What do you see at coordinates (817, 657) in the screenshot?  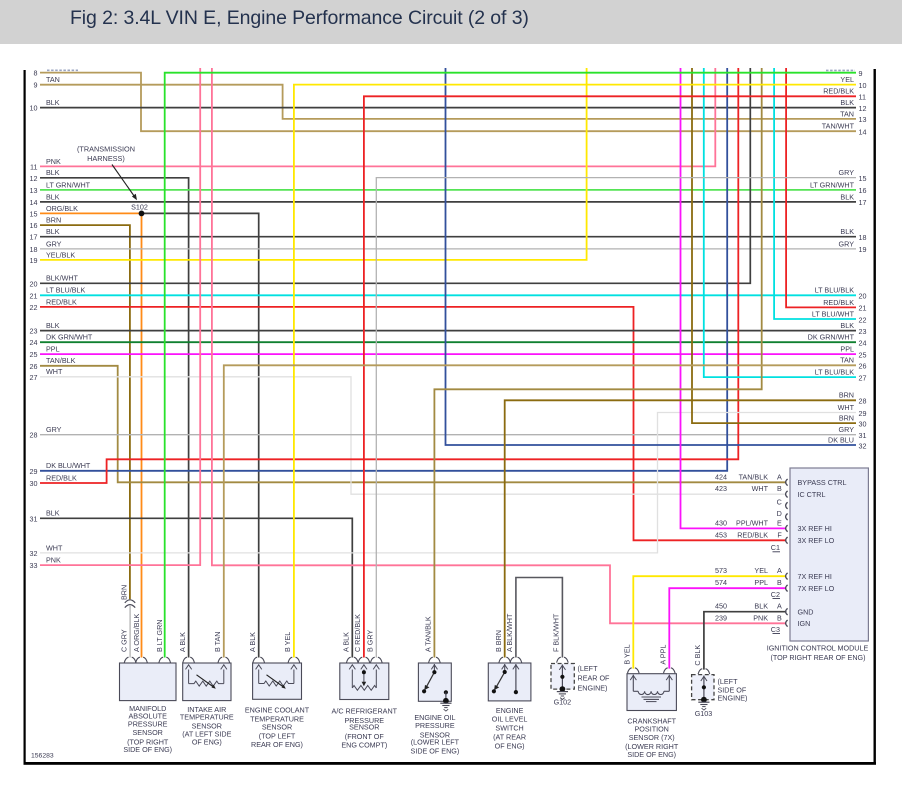 I see `svg-text: (TOP RIGHT REAR OF ENG)` at bounding box center [817, 657].